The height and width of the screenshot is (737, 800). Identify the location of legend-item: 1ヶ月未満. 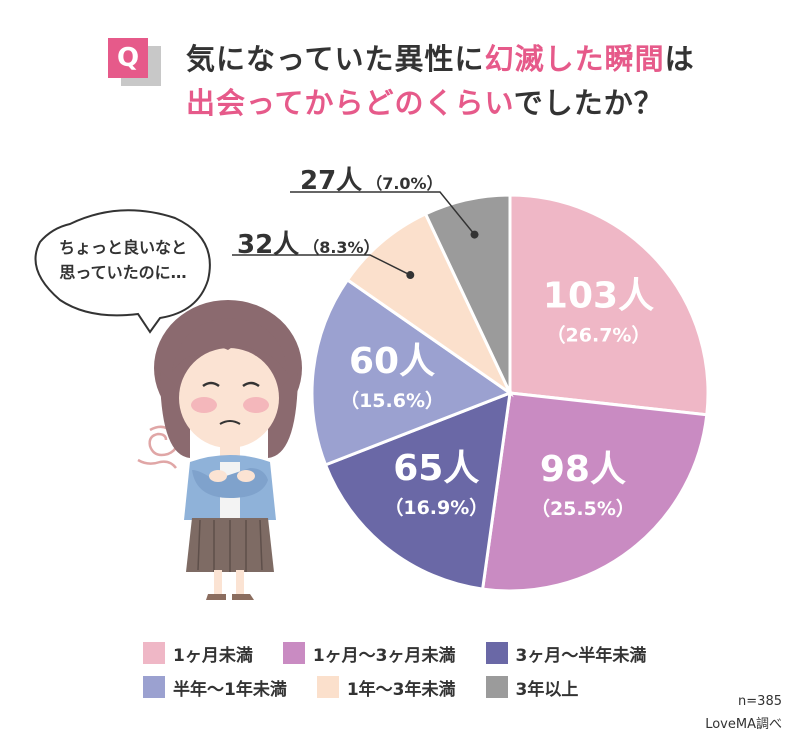
(198, 653).